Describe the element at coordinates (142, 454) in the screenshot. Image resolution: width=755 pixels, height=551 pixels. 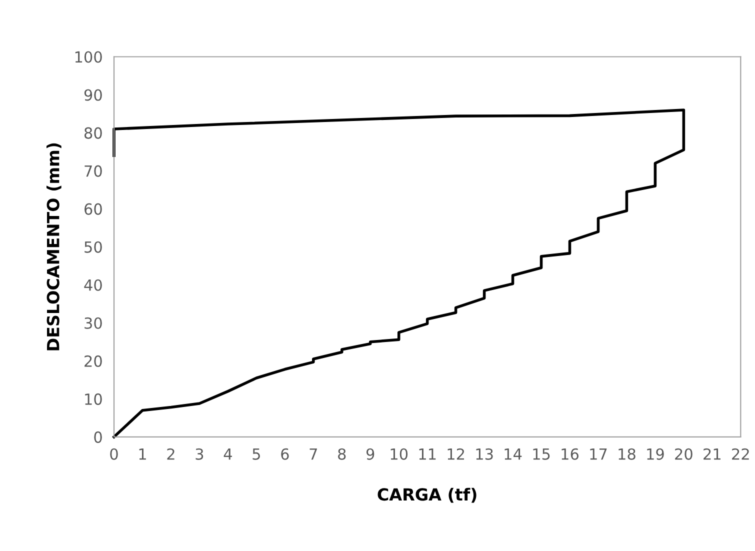
I see `x-tick-label: 1` at that location.